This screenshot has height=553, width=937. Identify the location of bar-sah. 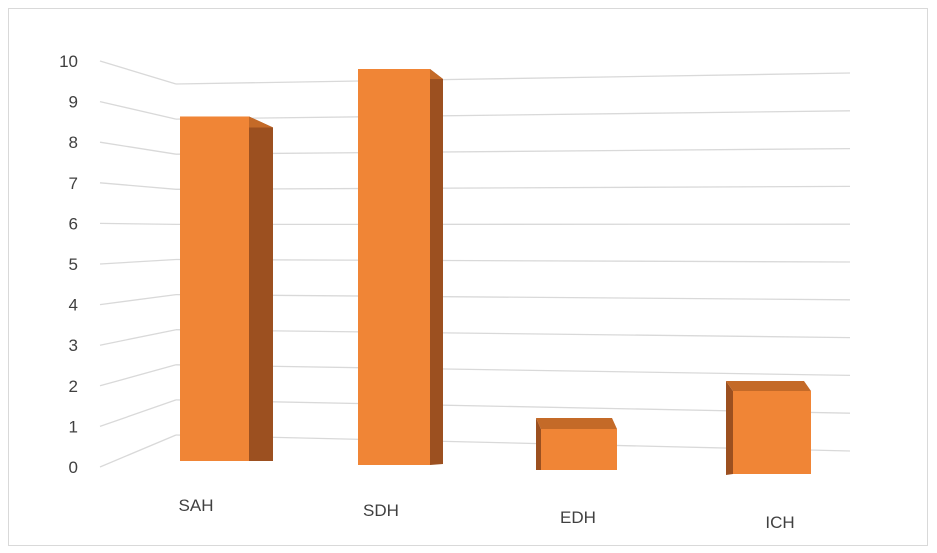
(226, 288).